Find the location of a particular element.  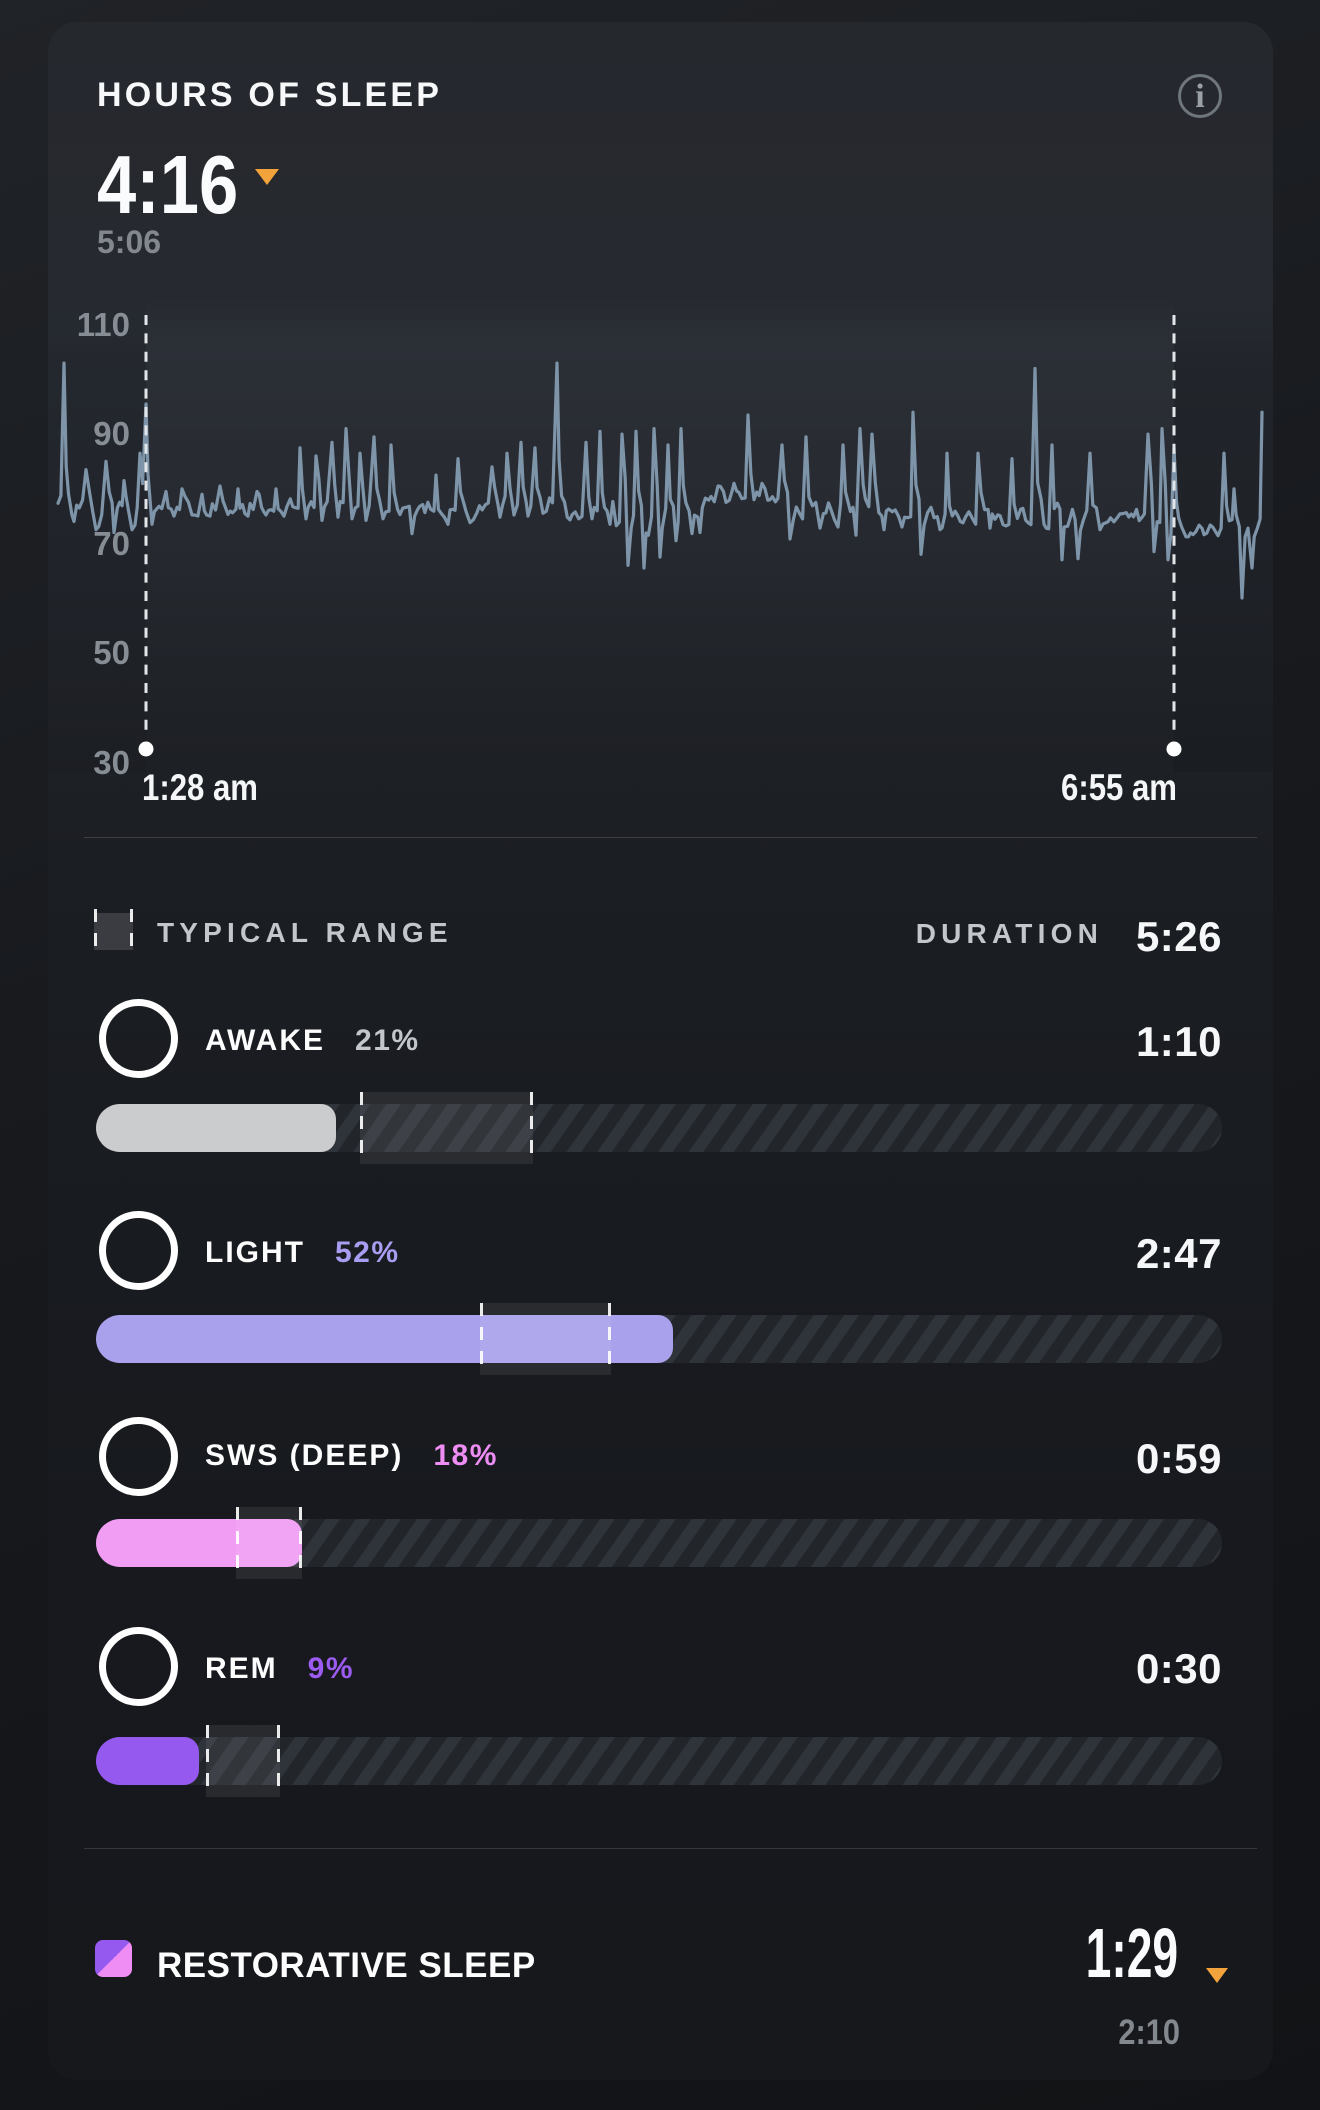

svg-text: 50 is located at coordinates (111, 652).